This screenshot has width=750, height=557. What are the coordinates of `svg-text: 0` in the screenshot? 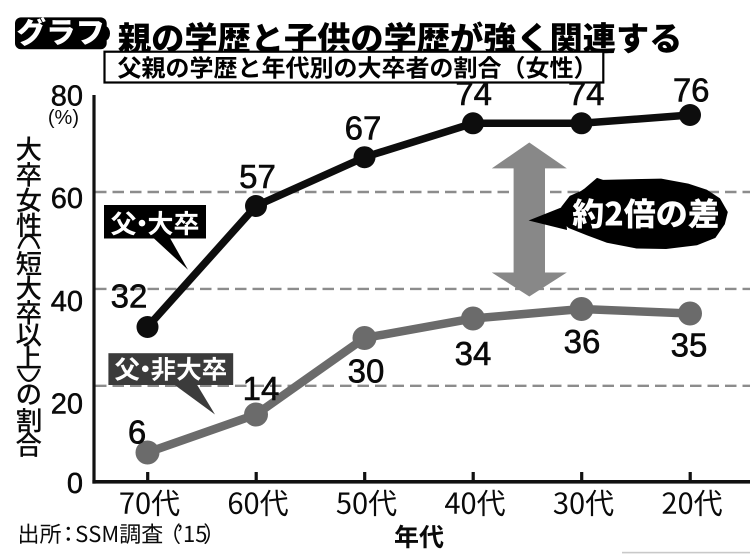 It's located at (75, 484).